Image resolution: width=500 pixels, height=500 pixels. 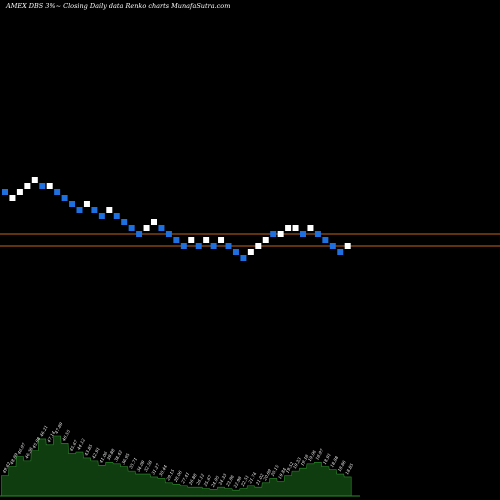 I want to click on volume-label: 25.67, so click(x=207, y=481).